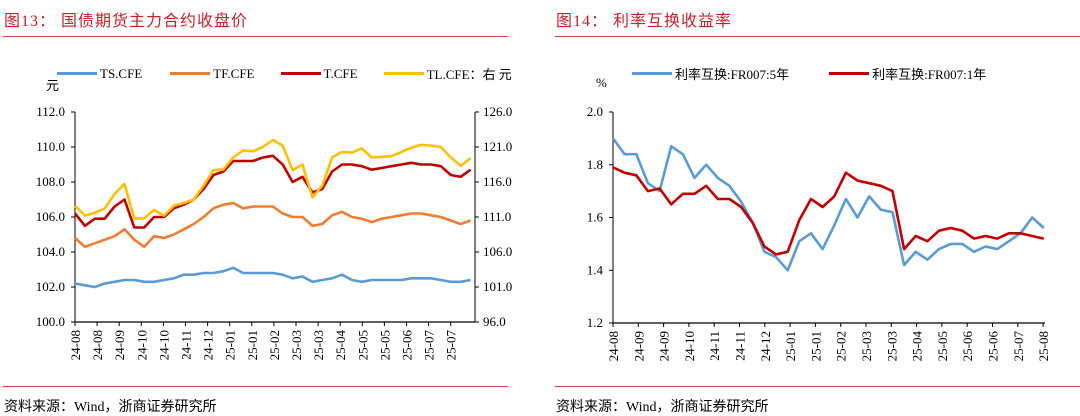 The height and width of the screenshot is (416, 1080). What do you see at coordinates (340, 73) in the screenshot?
I see `legend-label: T.CFE` at bounding box center [340, 73].